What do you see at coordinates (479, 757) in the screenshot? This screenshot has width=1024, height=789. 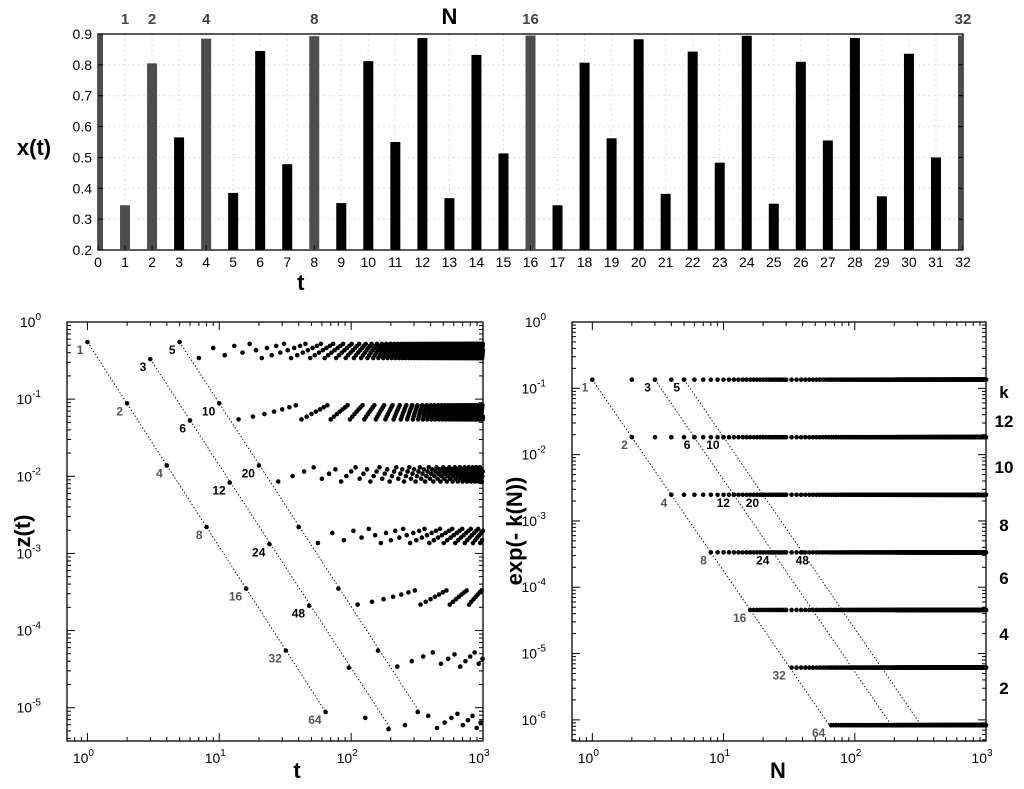 I see `x-tick-label: 10³` at bounding box center [479, 757].